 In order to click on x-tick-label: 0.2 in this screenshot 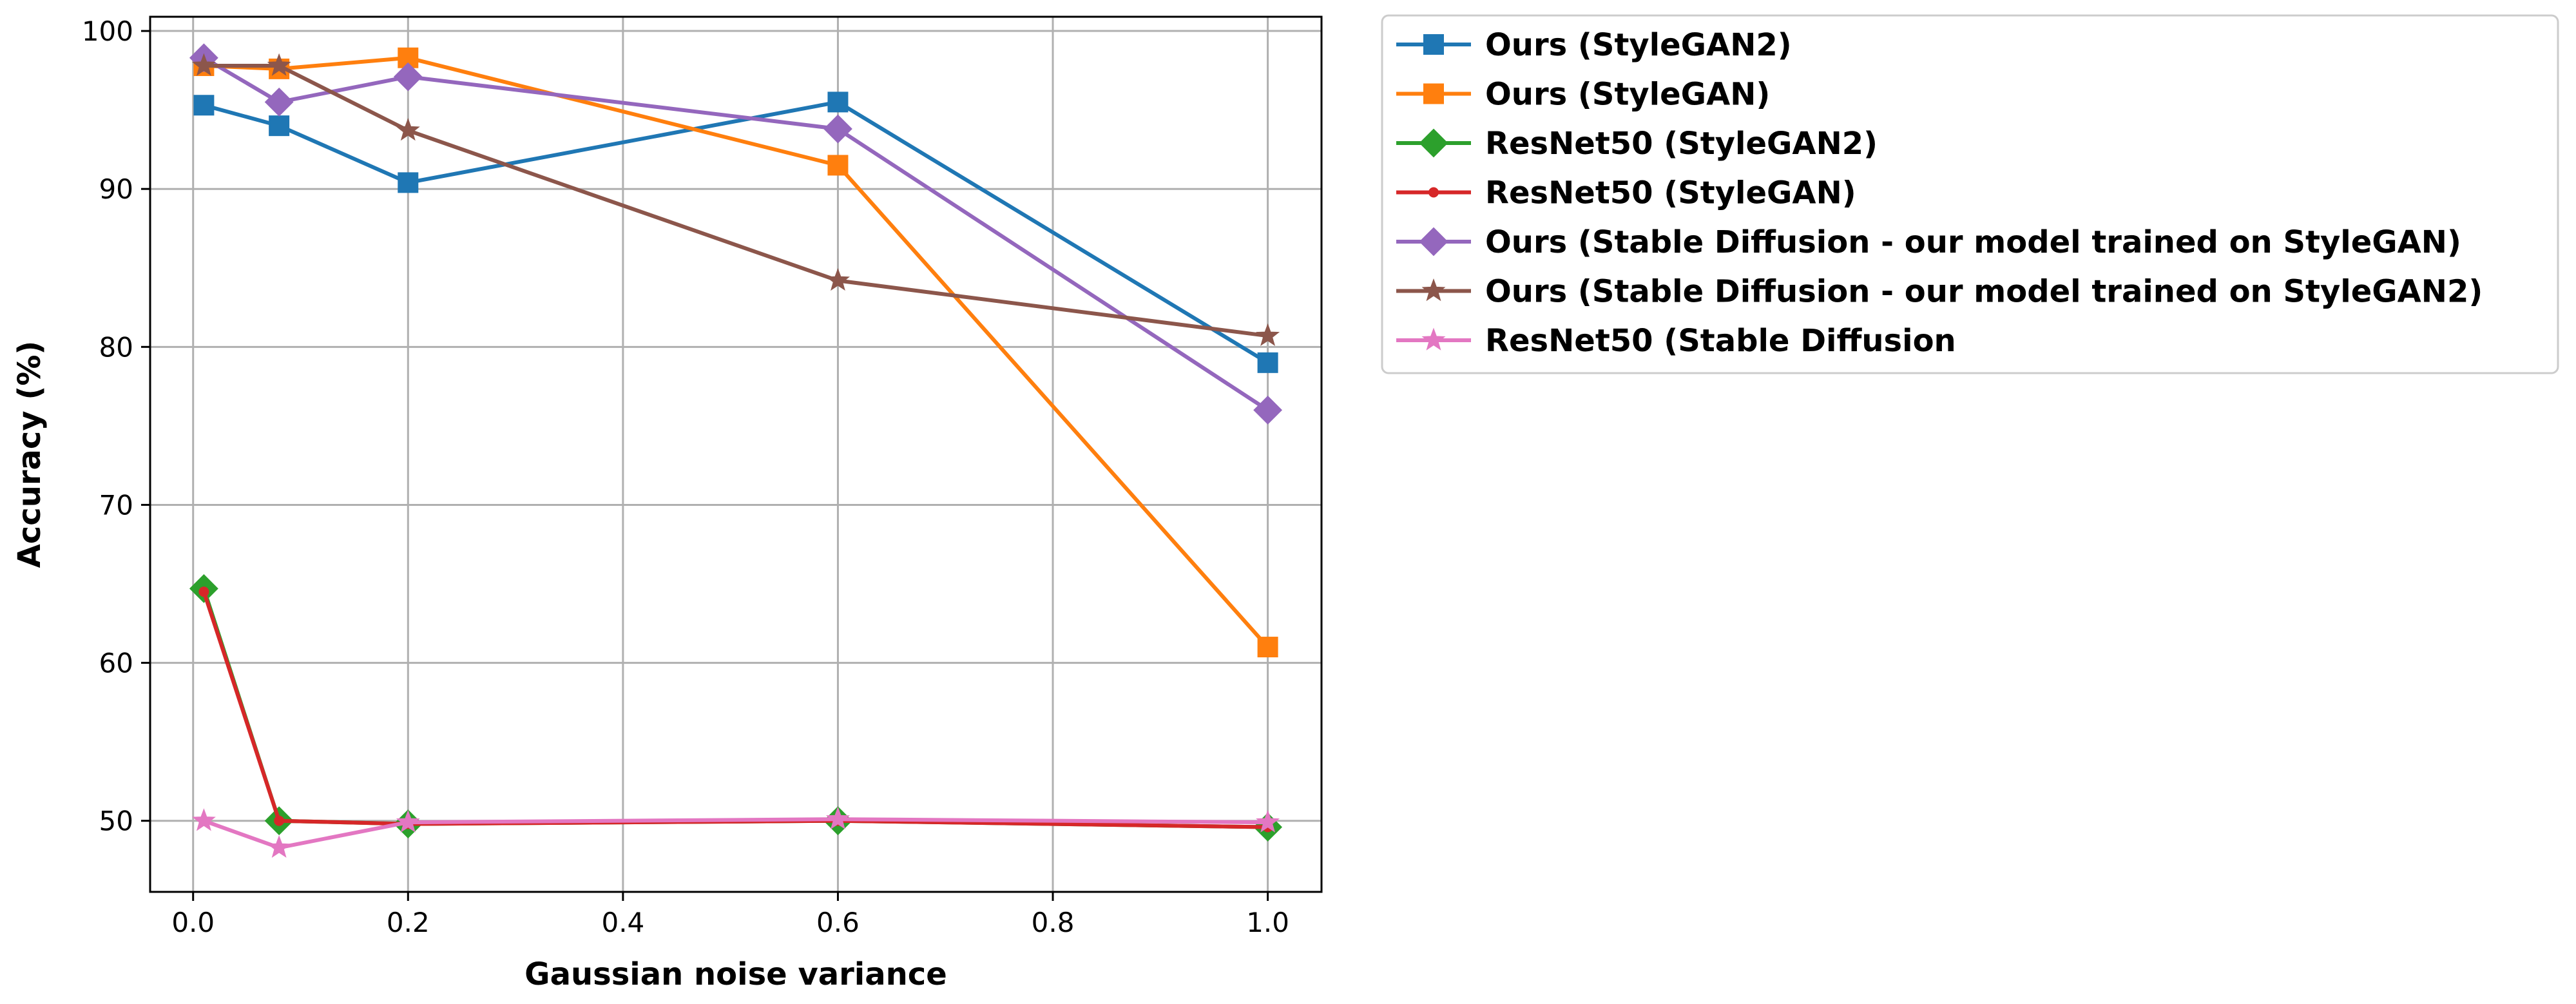, I will do `click(409, 922)`.